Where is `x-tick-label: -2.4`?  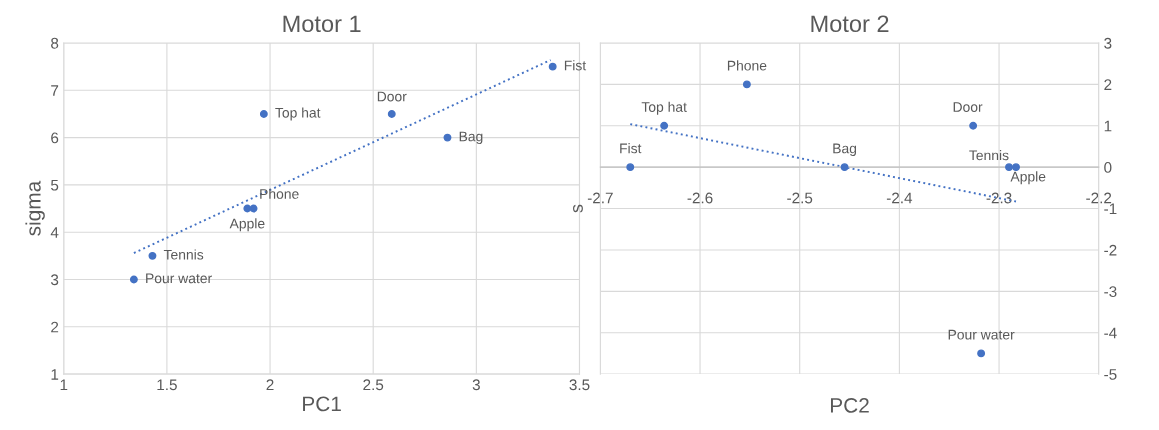
x-tick-label: -2.4 is located at coordinates (899, 198).